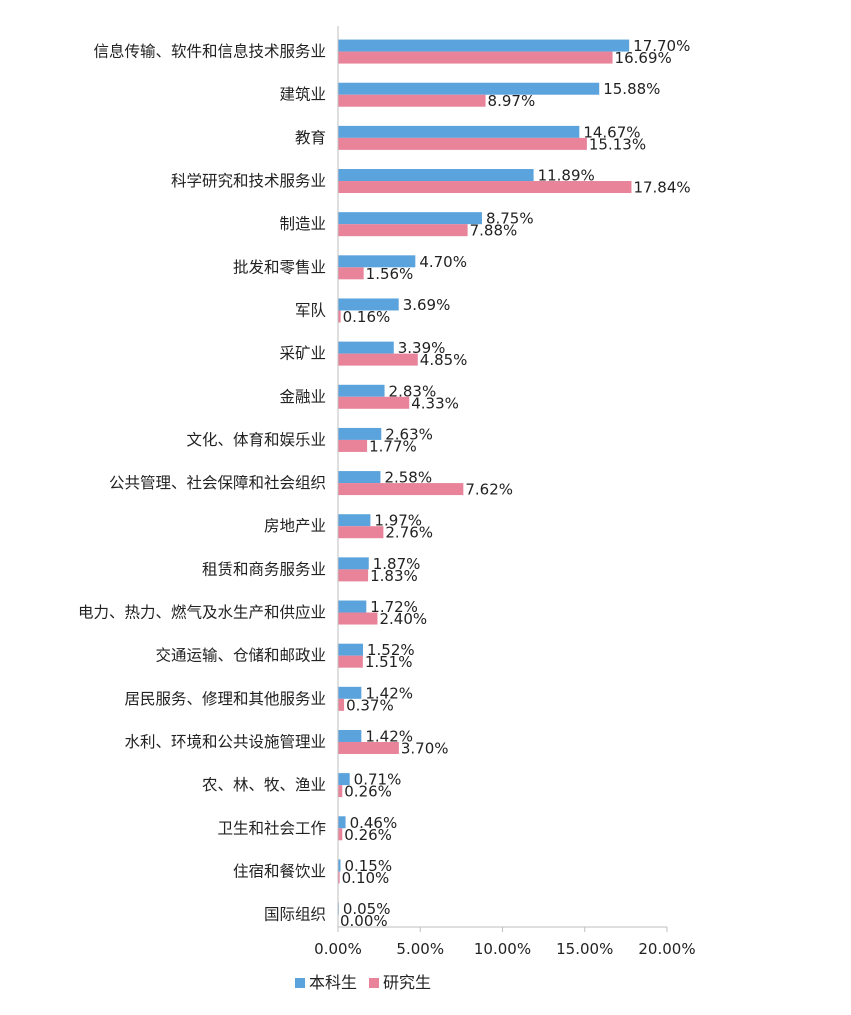  What do you see at coordinates (374, 983) in the screenshot?
I see `legend-swatch-graduate` at bounding box center [374, 983].